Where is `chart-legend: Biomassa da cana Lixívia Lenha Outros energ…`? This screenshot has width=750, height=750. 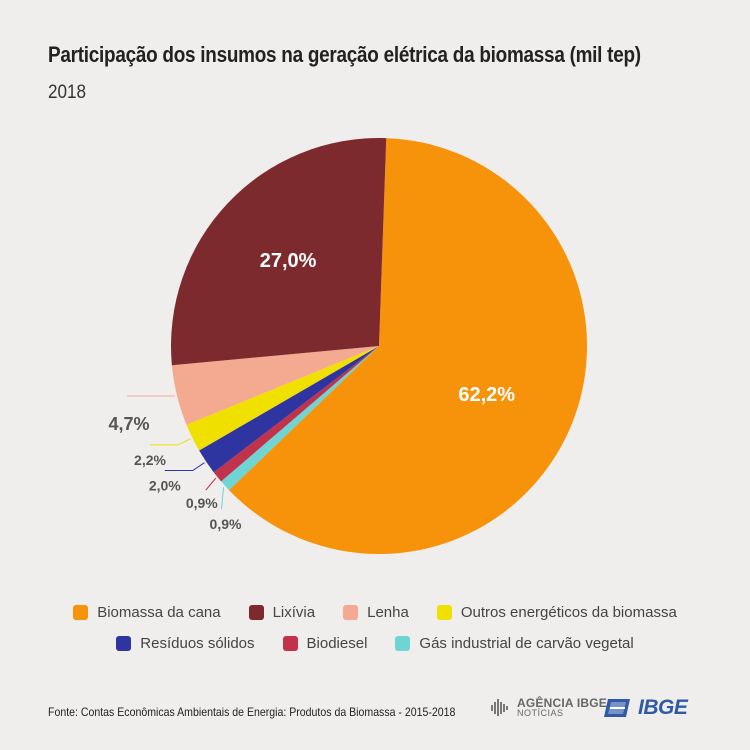 chart-legend: Biomassa da cana Lixívia Lenha Outros energ… is located at coordinates (375, 635).